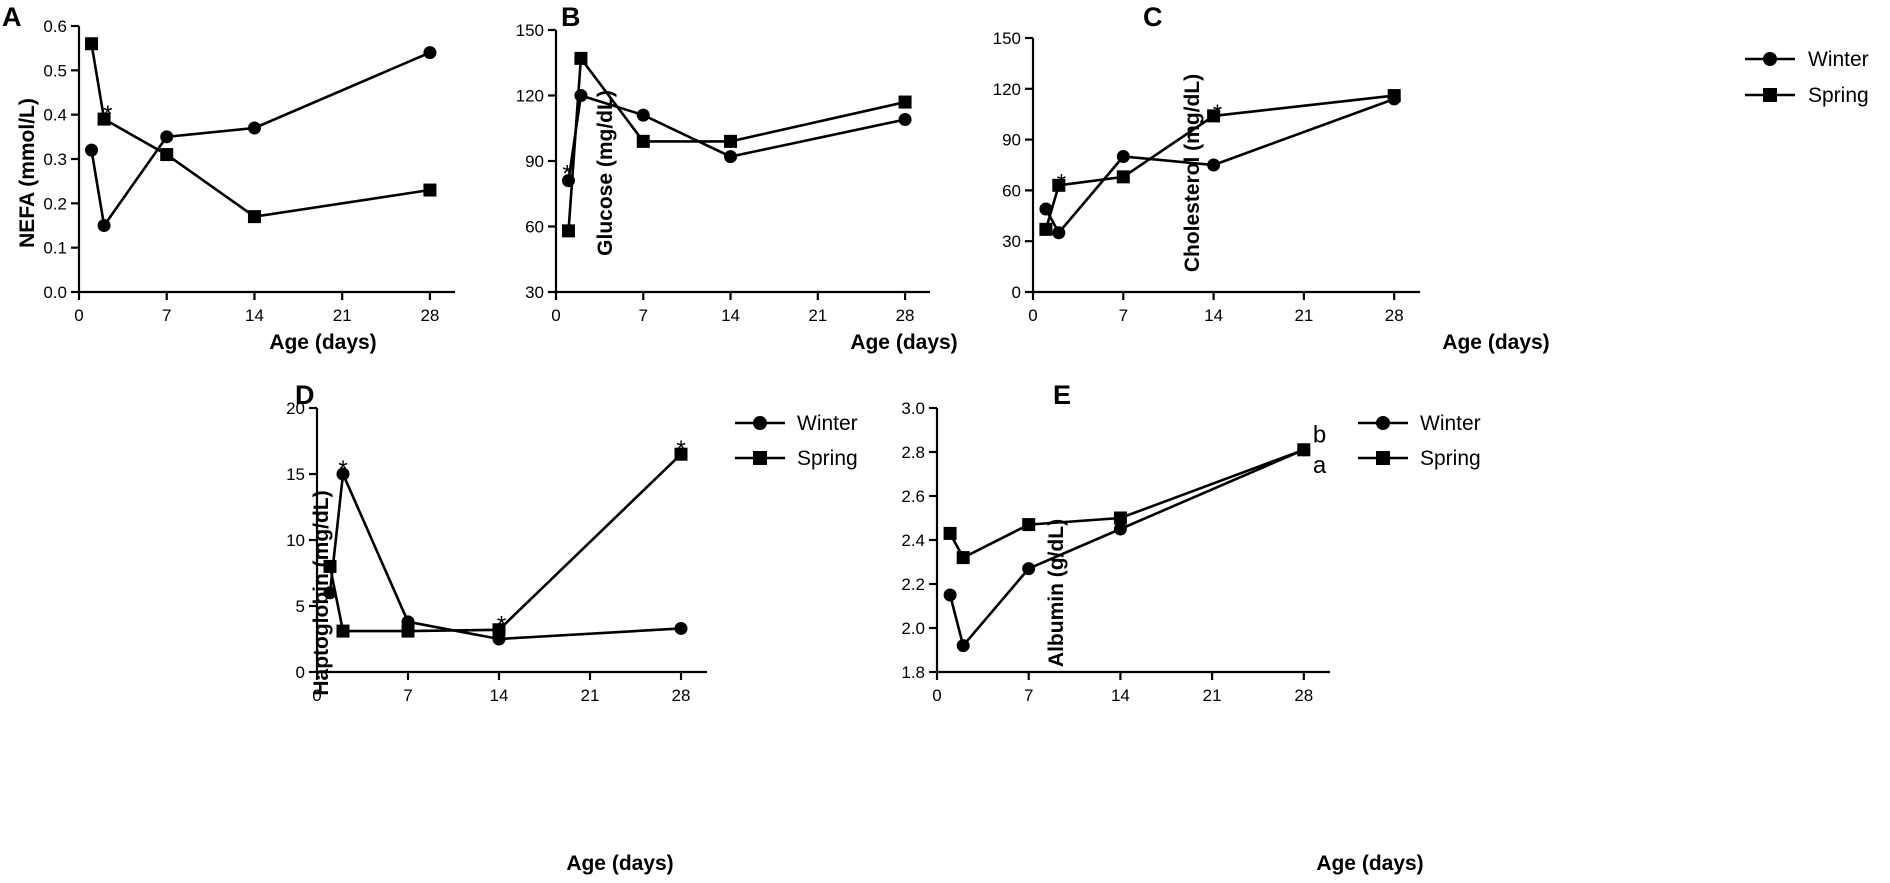  I want to click on group-letter: a, so click(1320, 465).